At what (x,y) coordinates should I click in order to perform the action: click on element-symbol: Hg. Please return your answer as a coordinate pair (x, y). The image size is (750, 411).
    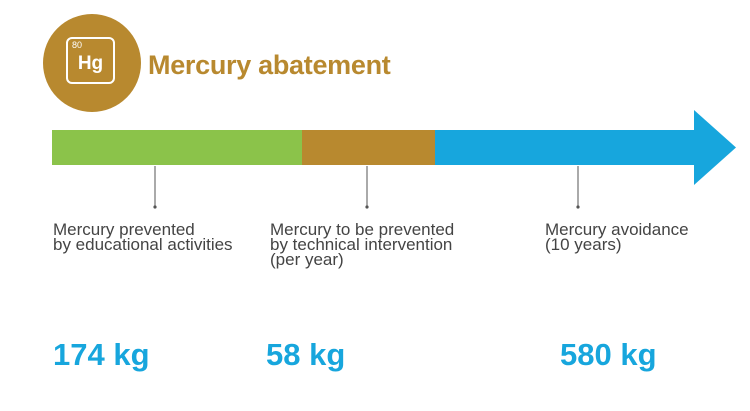
    Looking at the image, I should click on (90, 63).